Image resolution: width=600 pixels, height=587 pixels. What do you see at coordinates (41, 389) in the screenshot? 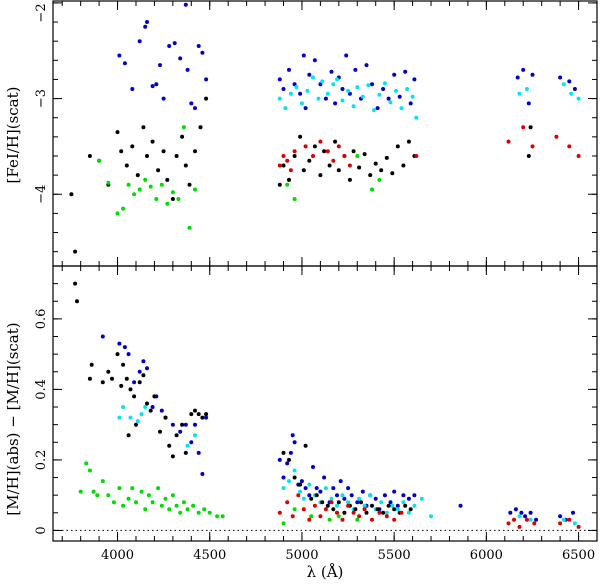
I see `y-tick-label: 0.4` at bounding box center [41, 389].